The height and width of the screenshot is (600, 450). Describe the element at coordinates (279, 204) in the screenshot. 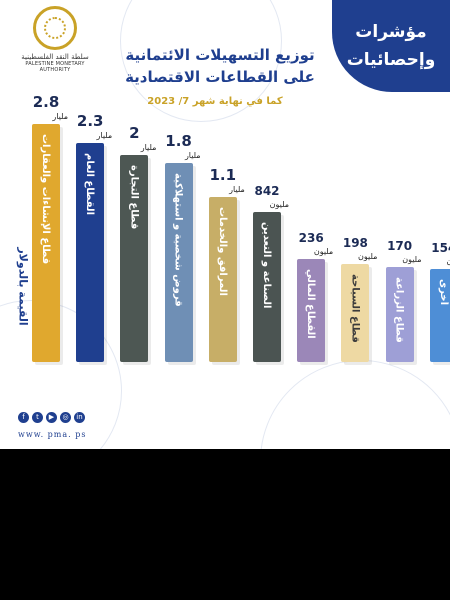

I see `unit-label-6: مليون` at that location.